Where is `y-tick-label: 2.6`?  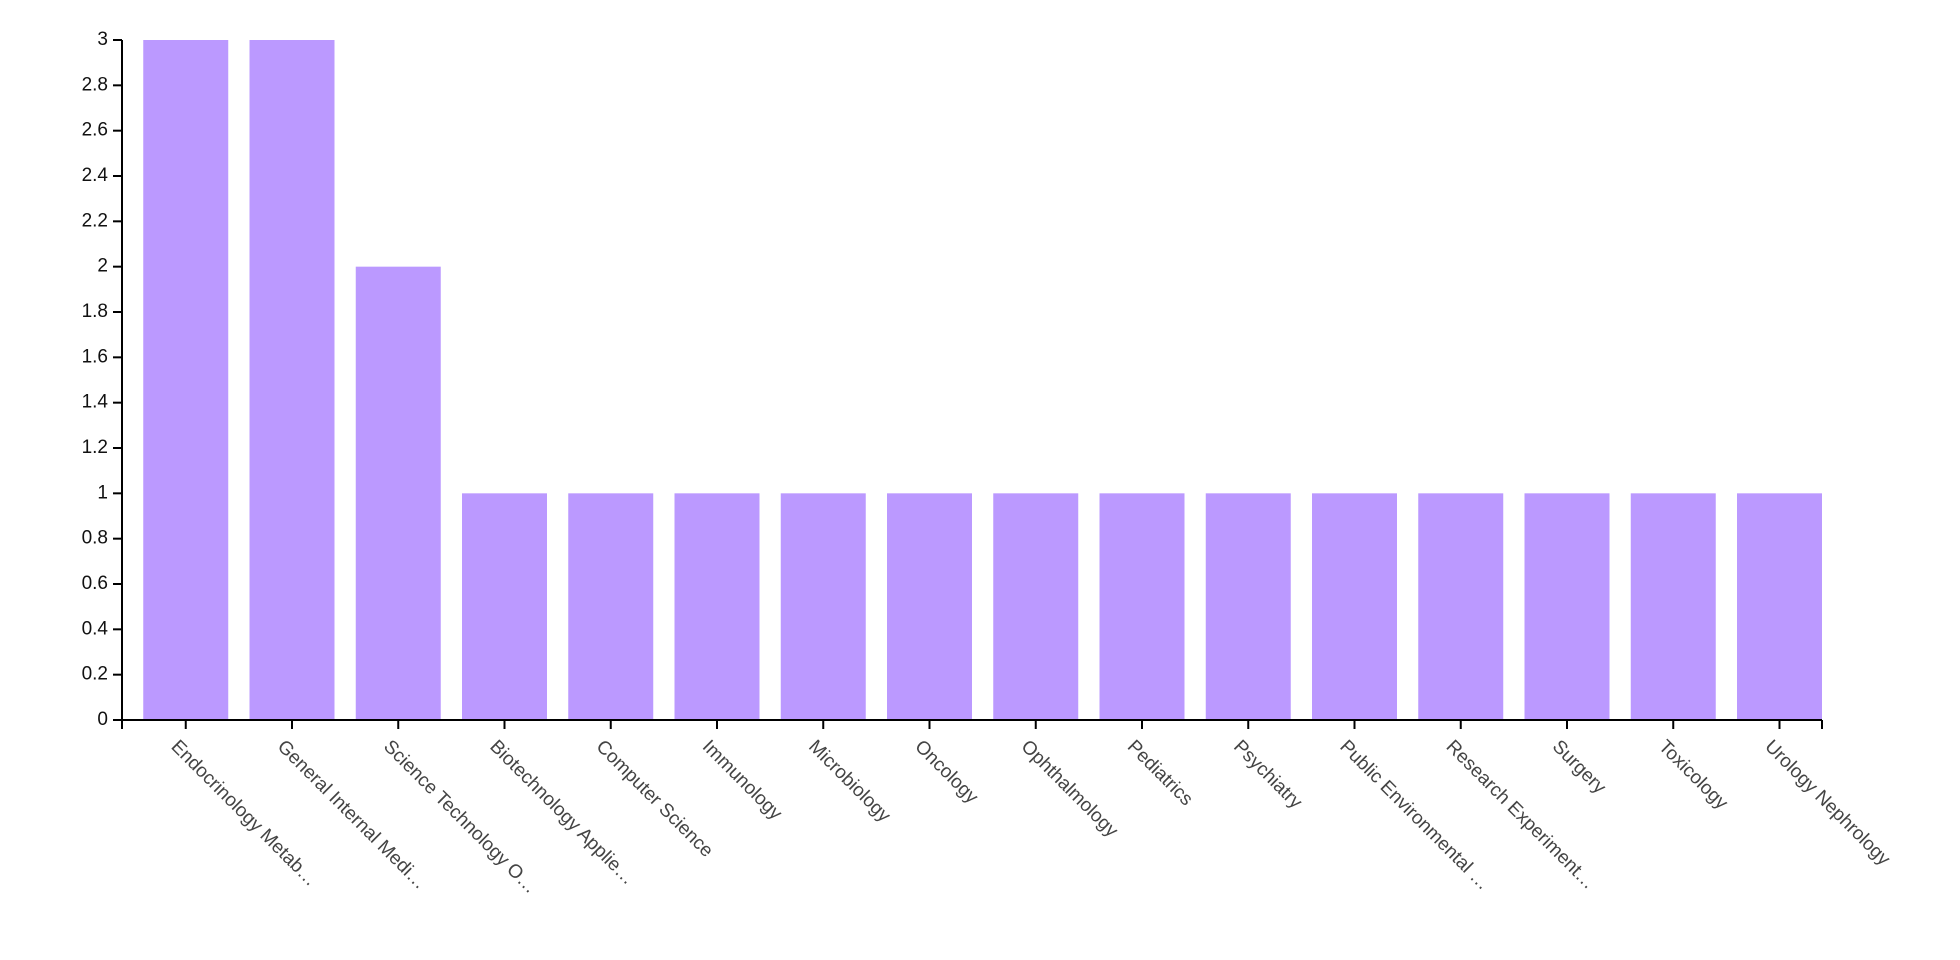 y-tick-label: 2.6 is located at coordinates (95, 130).